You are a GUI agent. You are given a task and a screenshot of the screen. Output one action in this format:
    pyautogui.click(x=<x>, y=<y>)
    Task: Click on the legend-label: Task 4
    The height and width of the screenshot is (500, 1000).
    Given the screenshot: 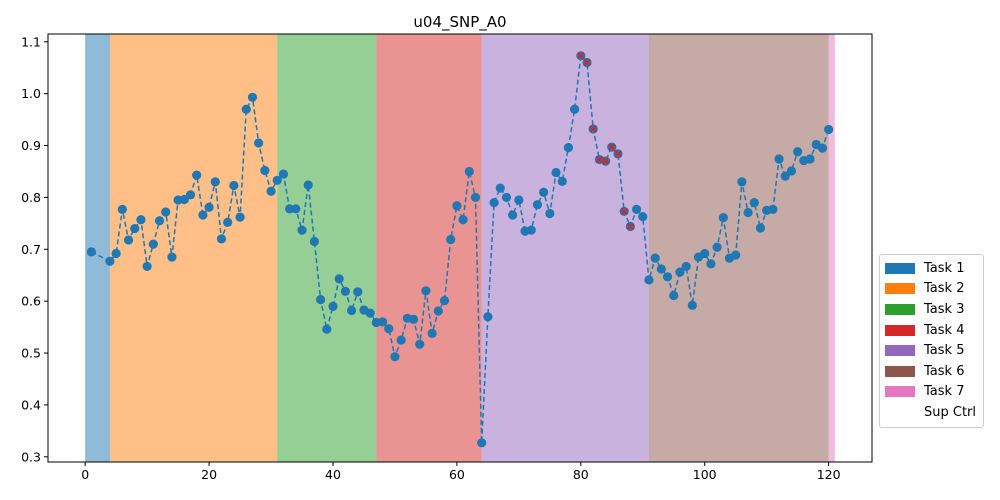 What is the action you would take?
    pyautogui.click(x=944, y=330)
    